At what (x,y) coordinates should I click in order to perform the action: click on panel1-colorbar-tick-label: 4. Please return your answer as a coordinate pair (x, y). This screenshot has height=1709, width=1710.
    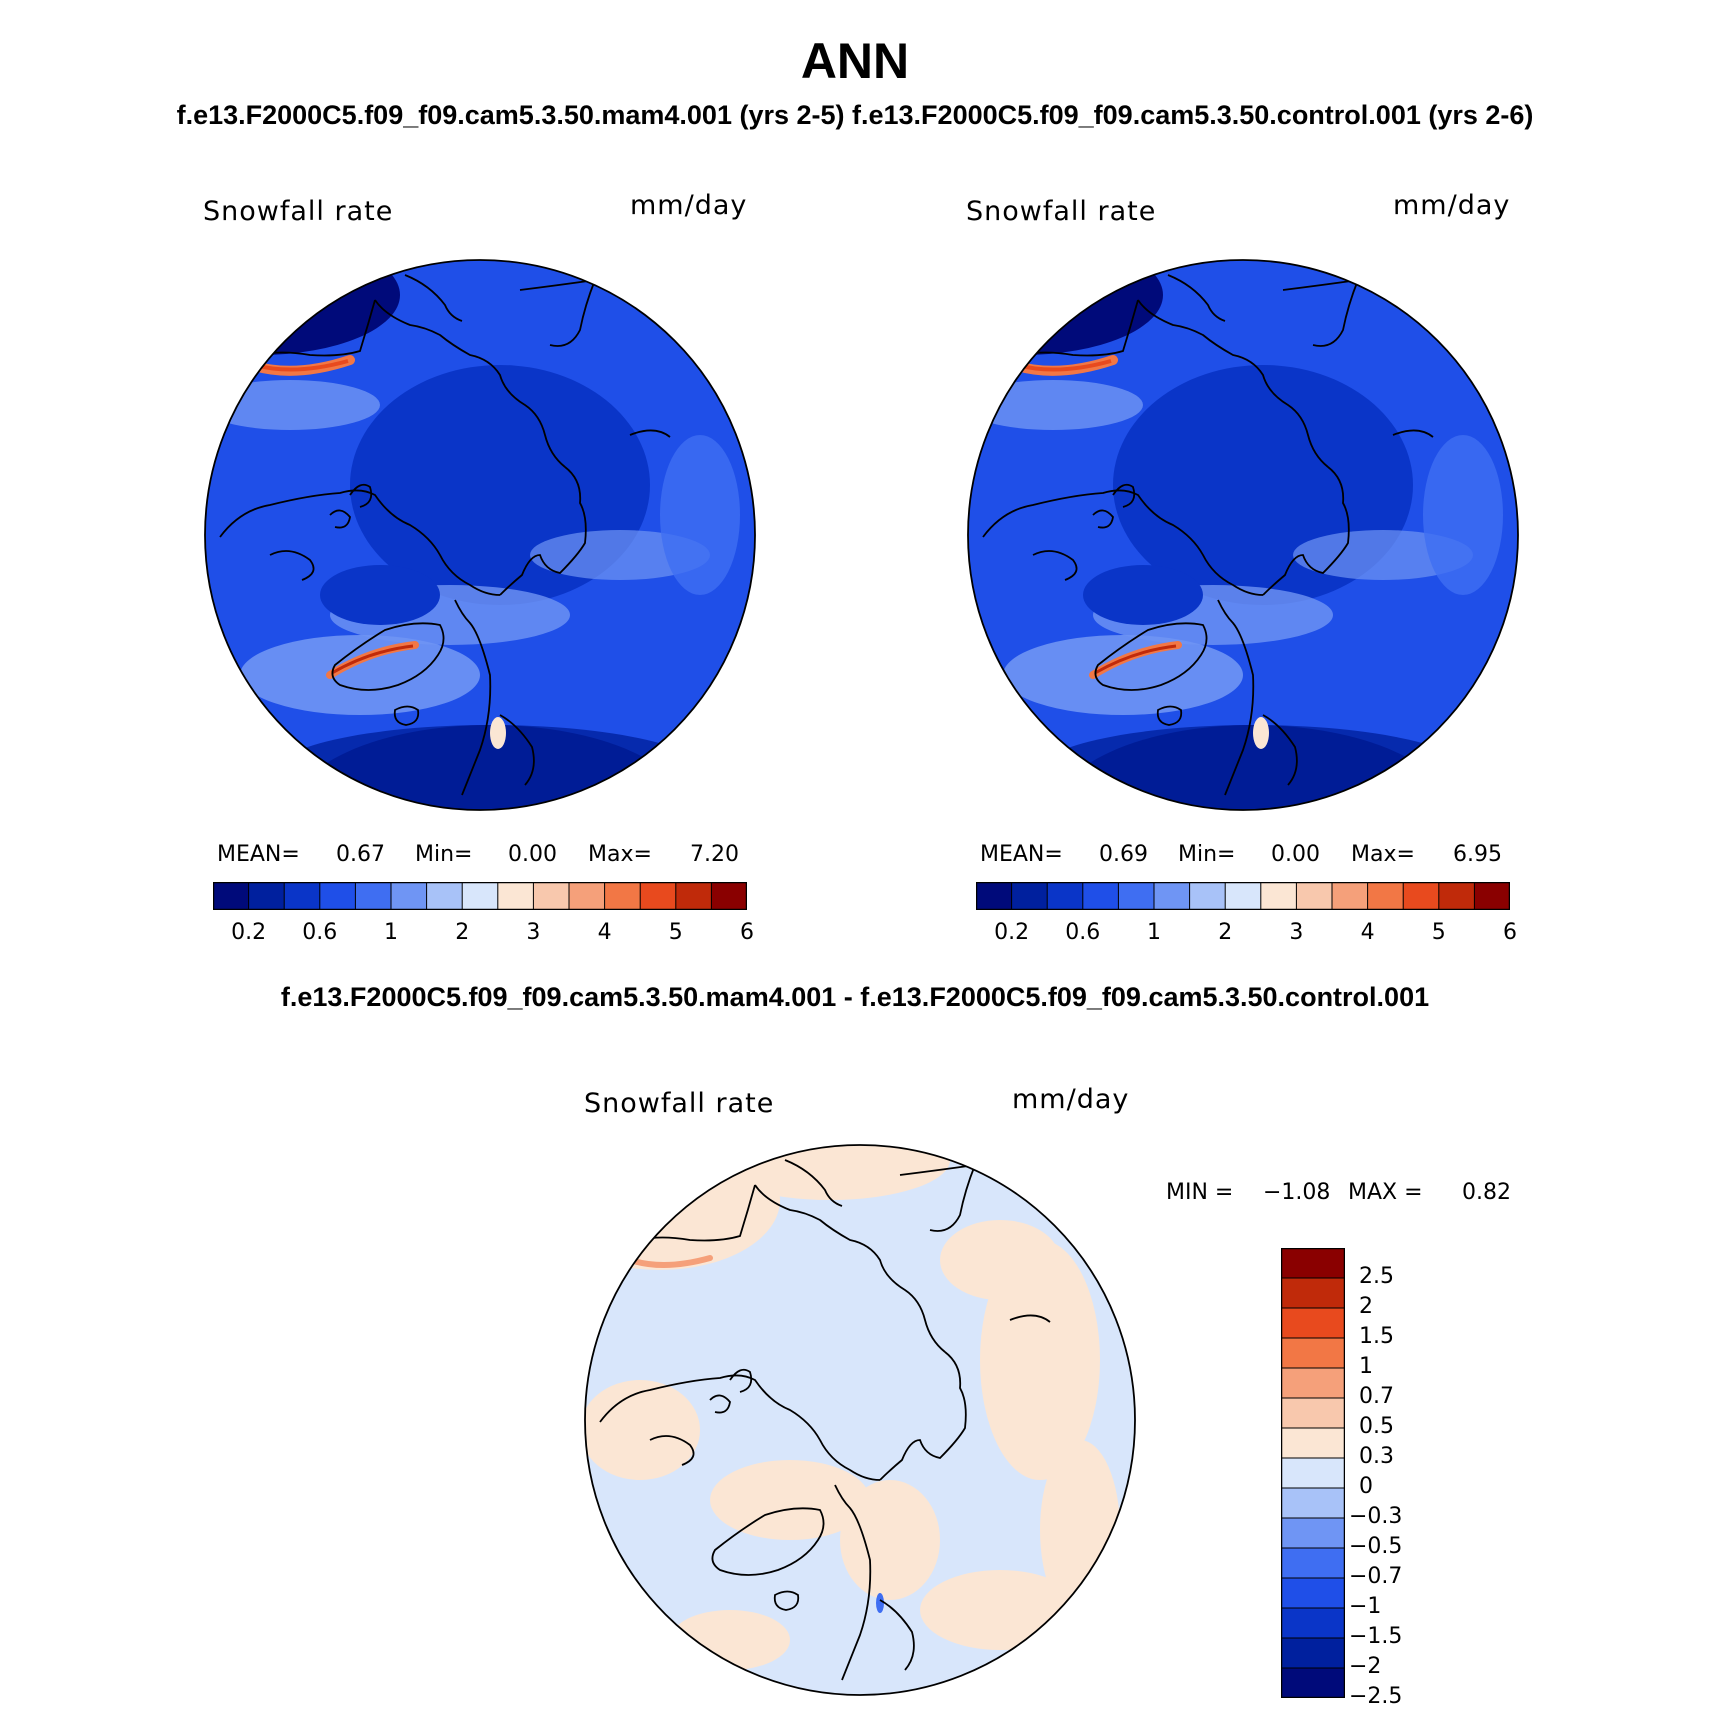
    Looking at the image, I should click on (604, 932).